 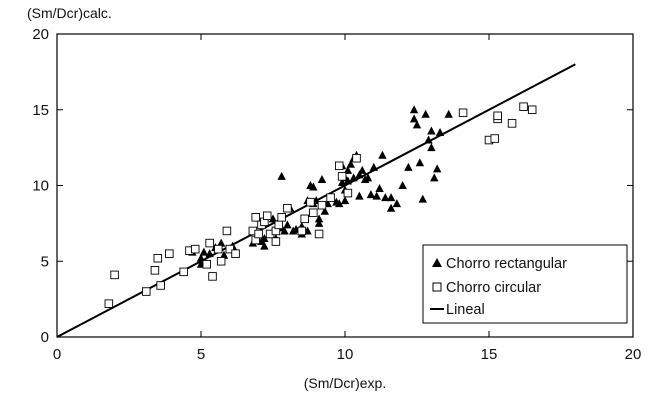 What do you see at coordinates (69, 13) in the screenshot?
I see `y-axis-title: (Sm/Dcr)calc.` at bounding box center [69, 13].